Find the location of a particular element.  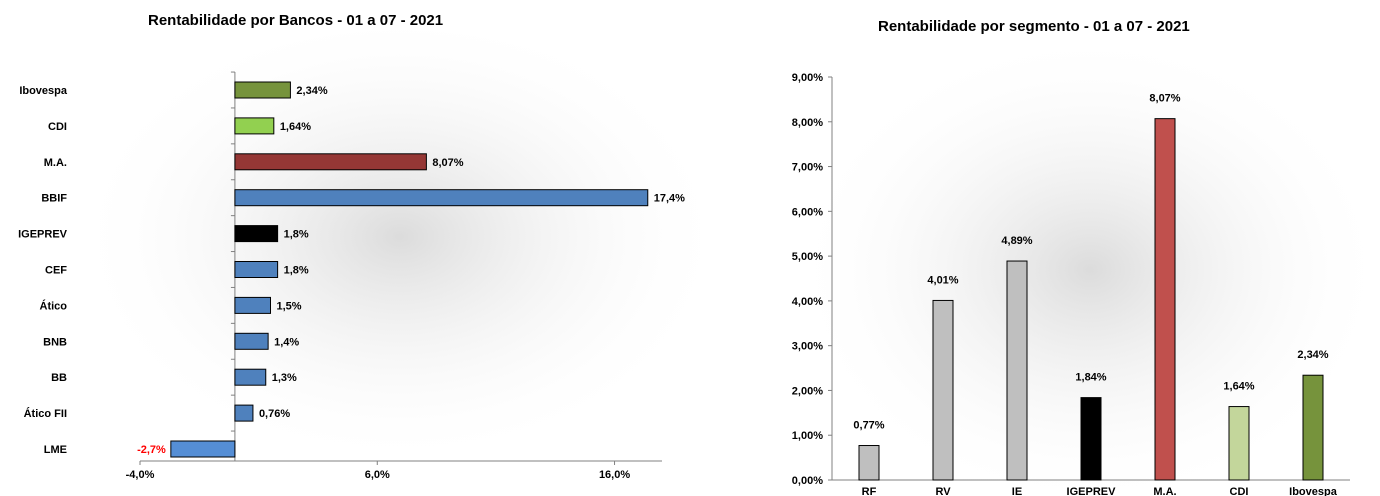

data-label: 4,01% is located at coordinates (942, 280).